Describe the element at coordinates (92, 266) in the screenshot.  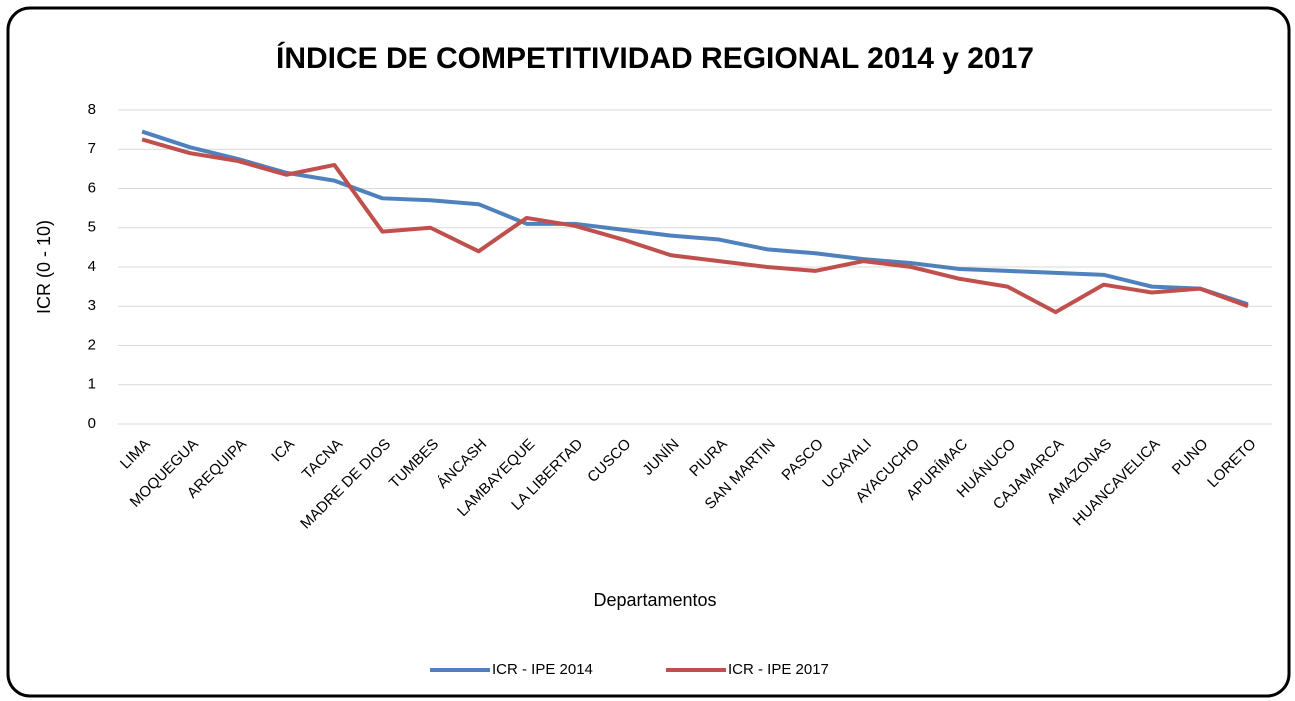
I see `y-tick-label: 4` at that location.